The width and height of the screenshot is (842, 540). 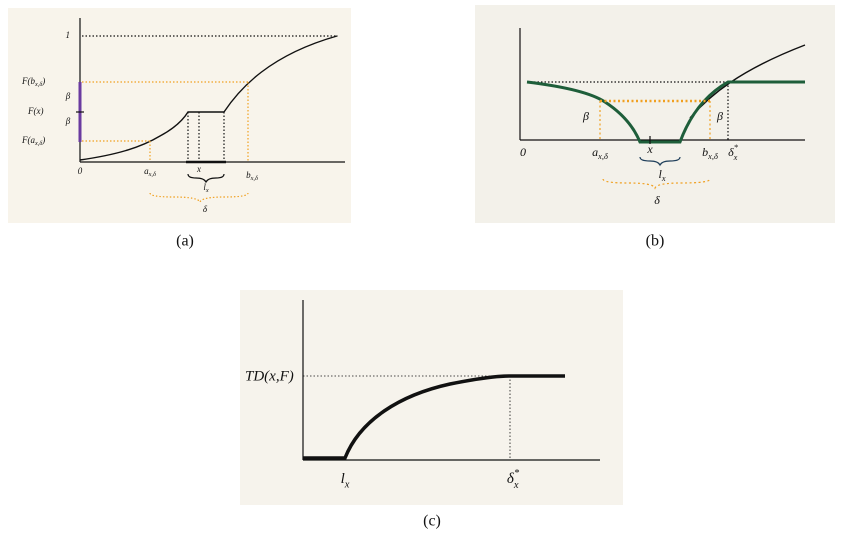 I want to click on panel-b, so click(x=662, y=109).